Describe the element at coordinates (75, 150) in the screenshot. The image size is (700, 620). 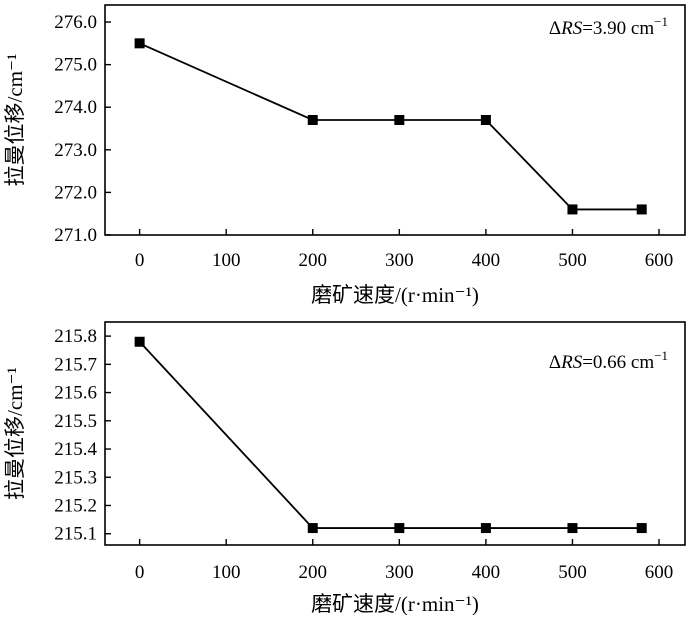
I see `chart-1-y-tick-label: 273.0` at that location.